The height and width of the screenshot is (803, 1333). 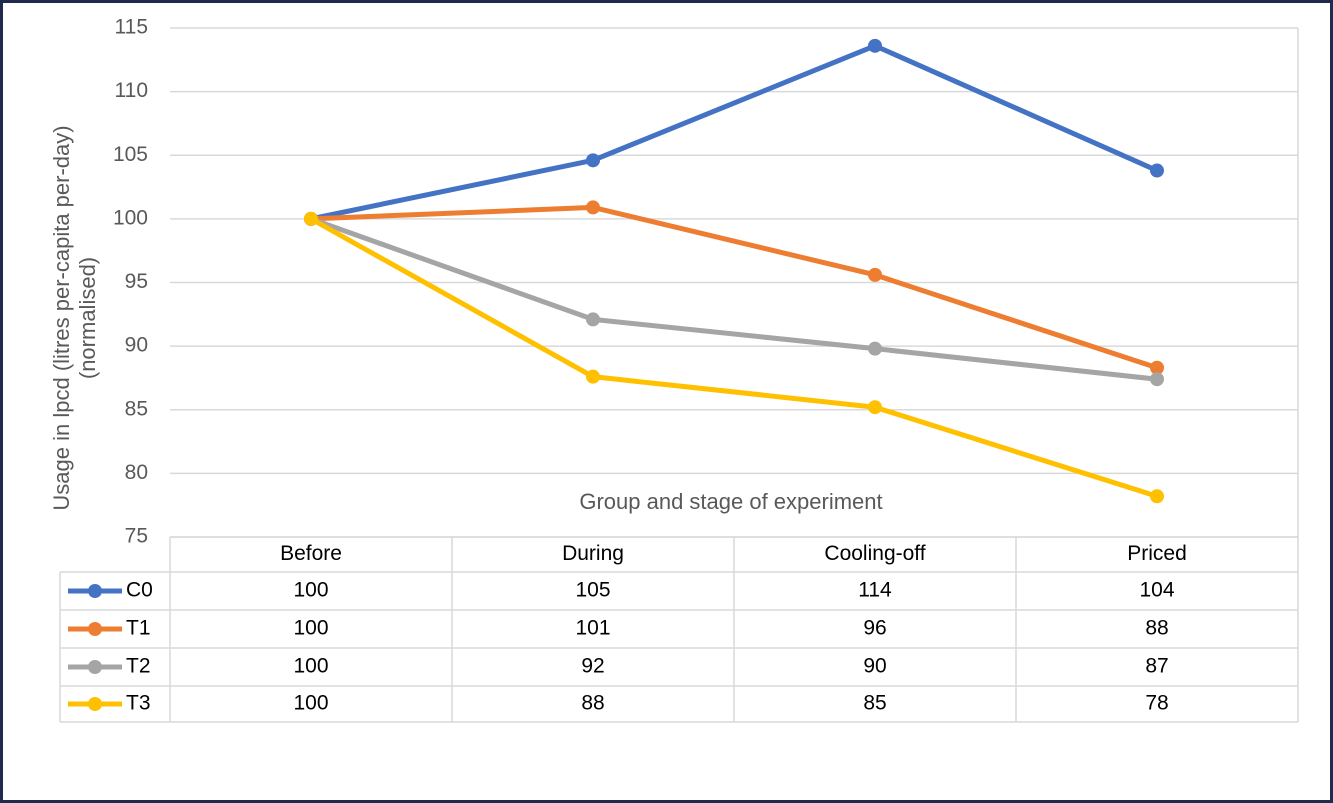 What do you see at coordinates (131, 90) in the screenshot?
I see `y-tick-label: 110` at bounding box center [131, 90].